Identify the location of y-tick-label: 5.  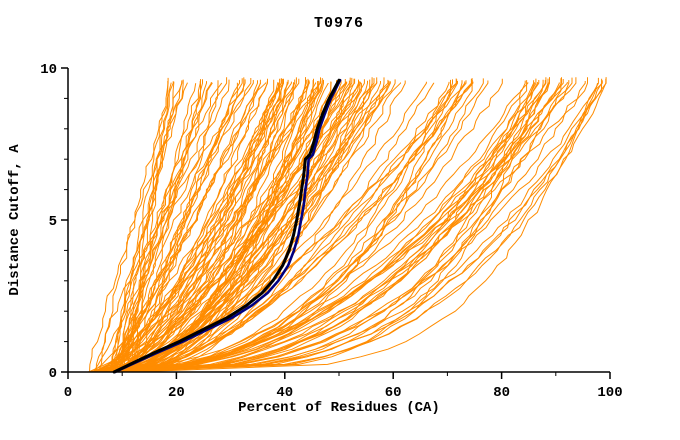
(53, 222).